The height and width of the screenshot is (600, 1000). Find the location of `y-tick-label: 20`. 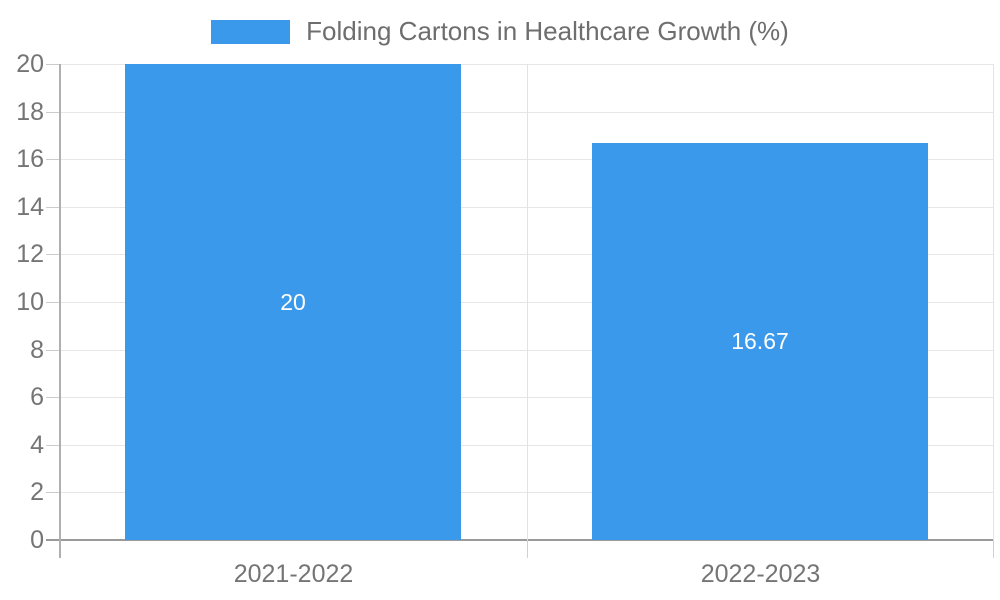

y-tick-label: 20 is located at coordinates (30, 64).